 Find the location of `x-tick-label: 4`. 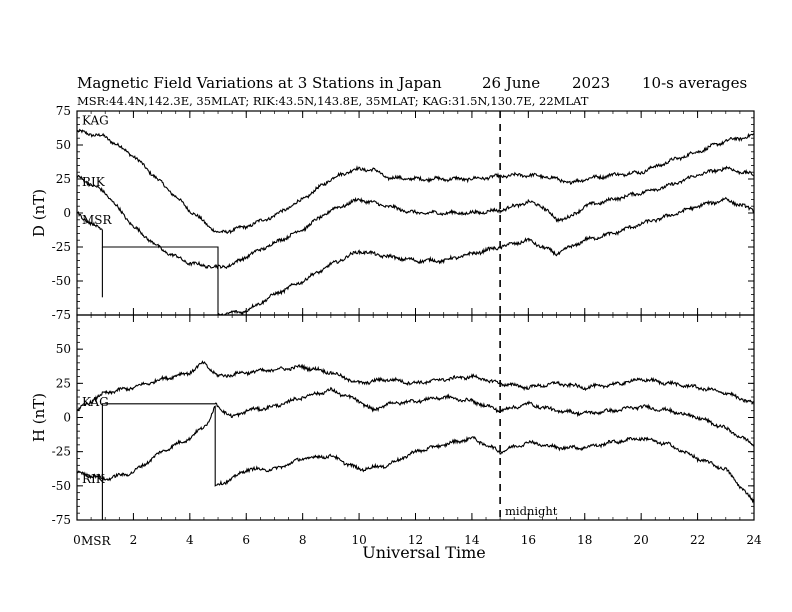

x-tick-label: 4 is located at coordinates (190, 540).